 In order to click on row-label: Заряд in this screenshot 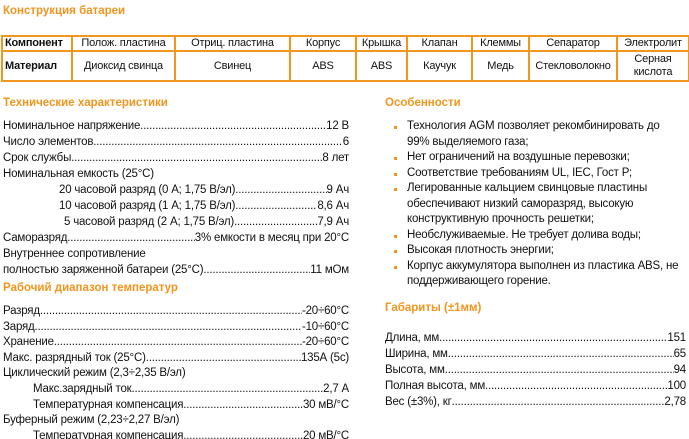, I will do `click(19, 326)`.